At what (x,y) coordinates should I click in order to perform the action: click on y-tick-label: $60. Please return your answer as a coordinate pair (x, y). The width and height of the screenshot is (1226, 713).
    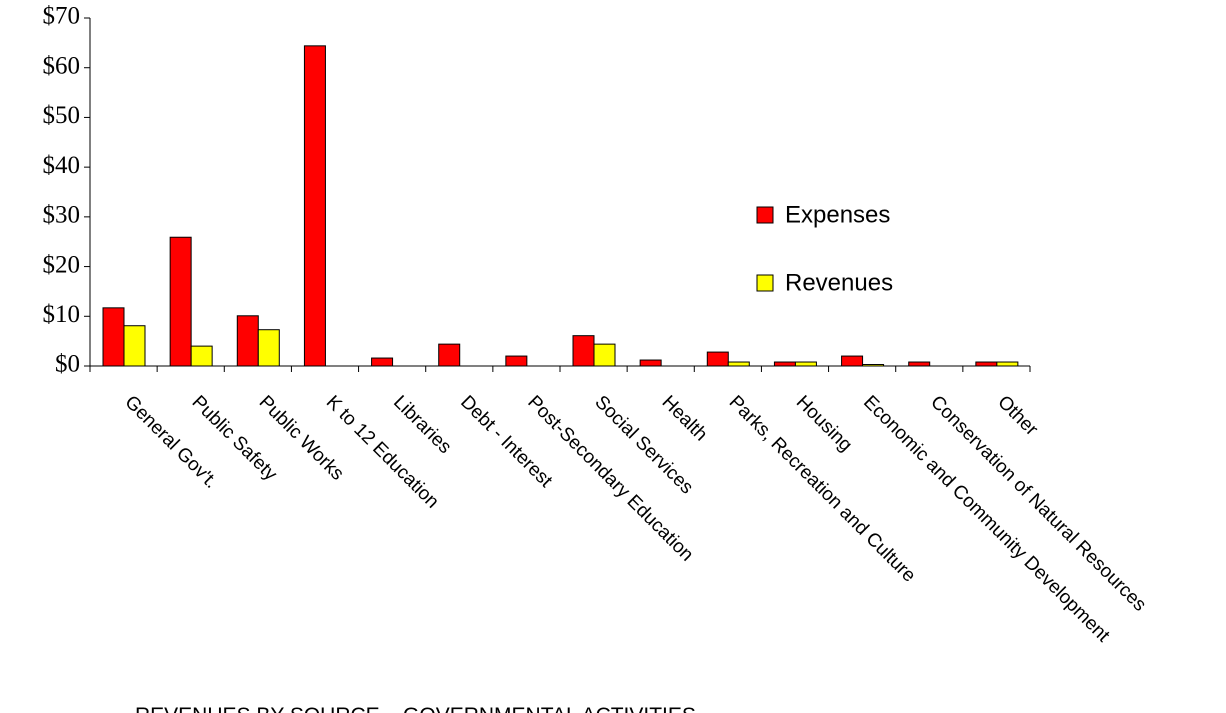
    Looking at the image, I should click on (62, 65).